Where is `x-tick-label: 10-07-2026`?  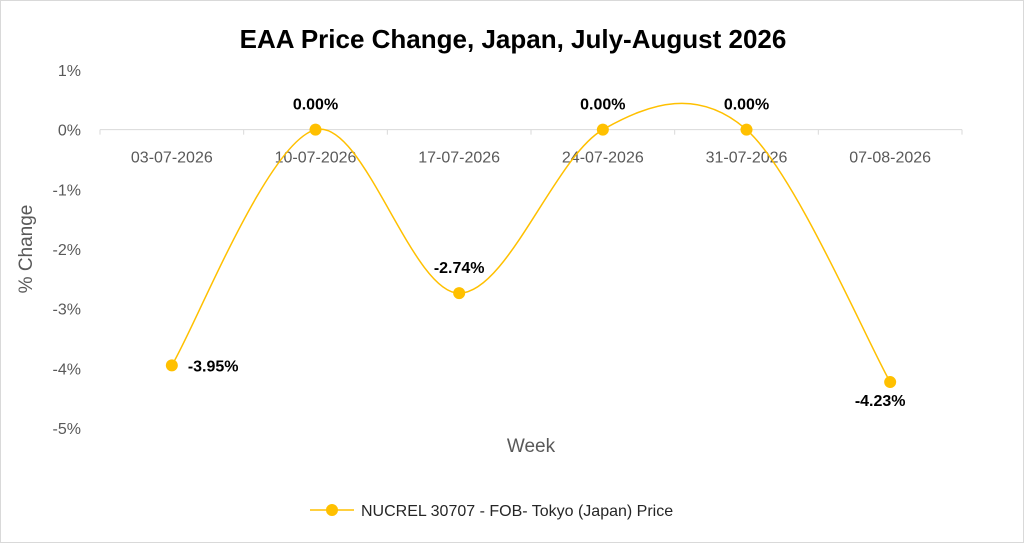
x-tick-label: 10-07-2026 is located at coordinates (316, 158).